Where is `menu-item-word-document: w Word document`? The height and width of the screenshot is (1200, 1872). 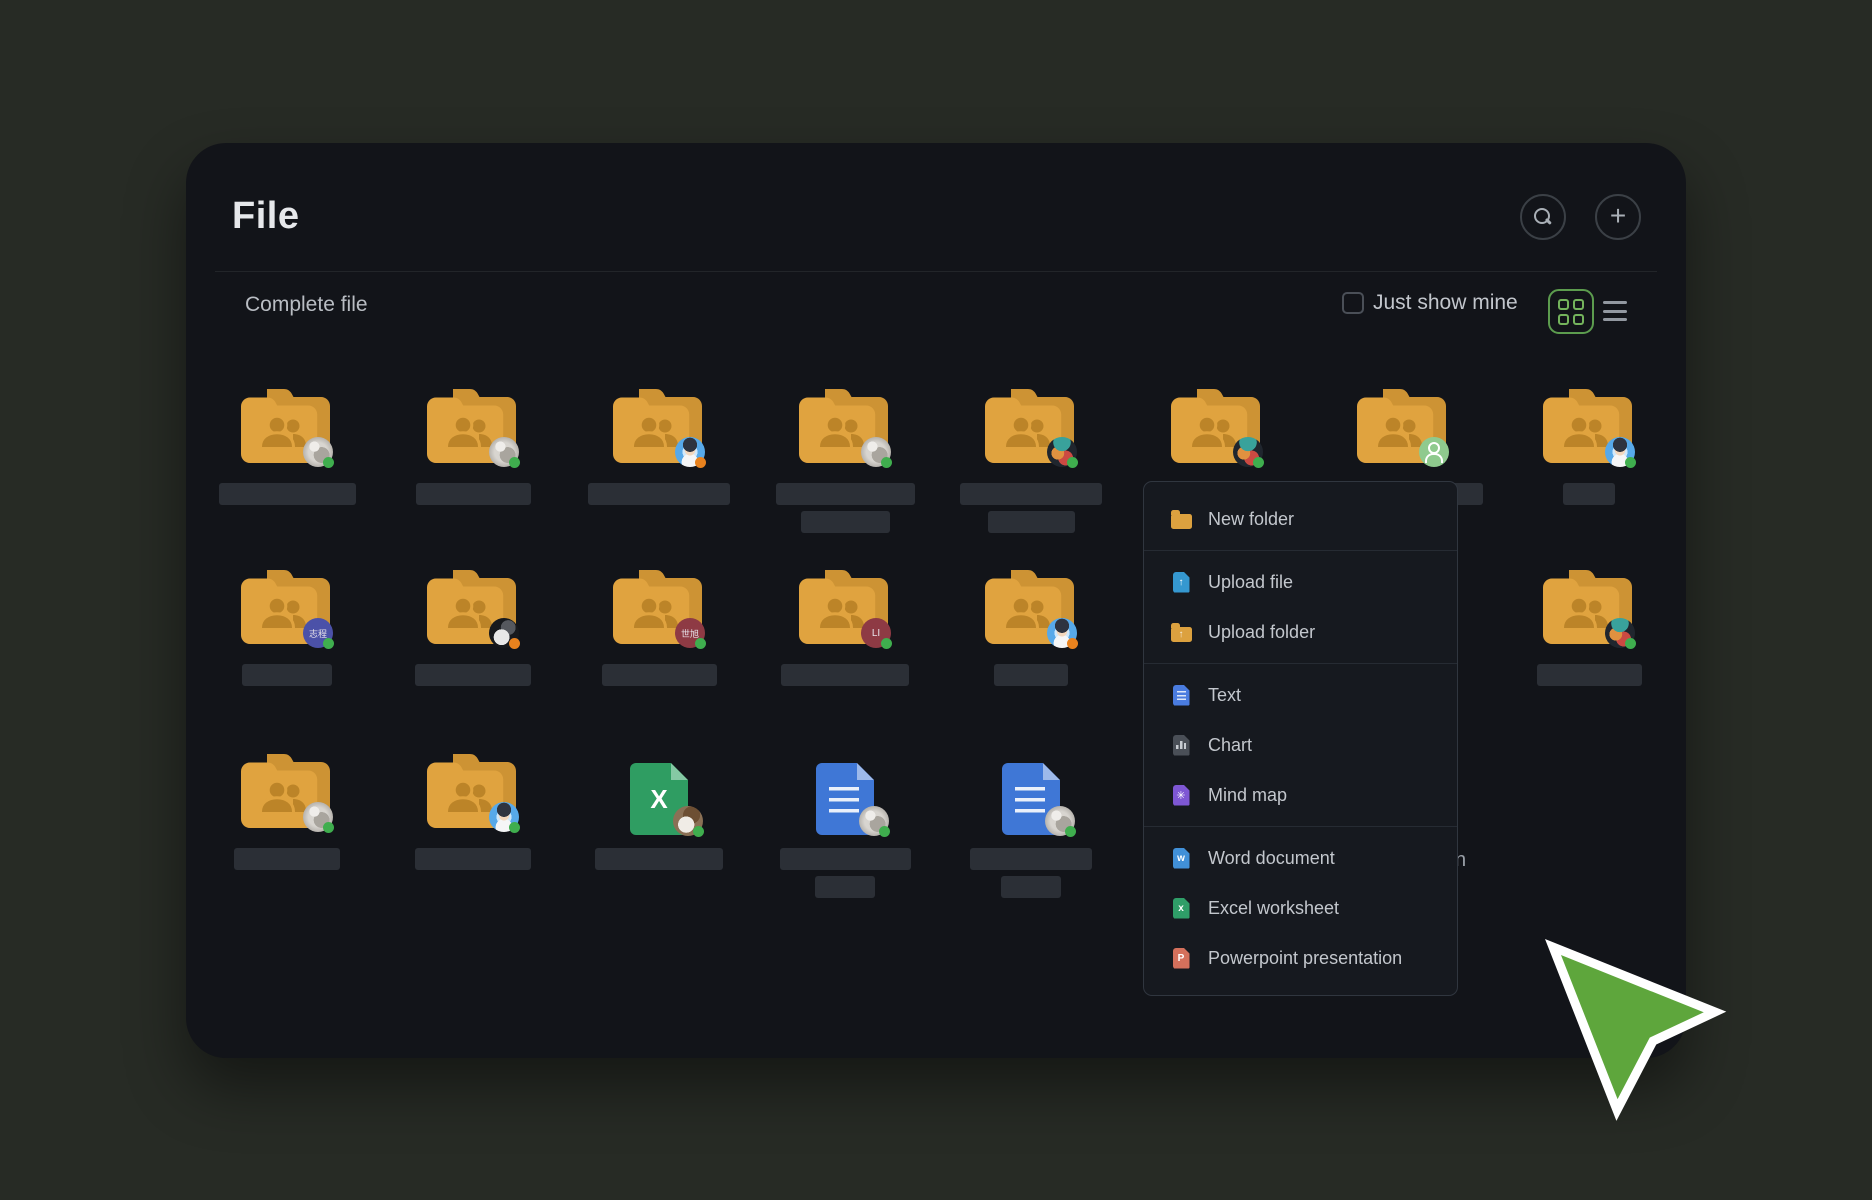 menu-item-word-document: w Word document is located at coordinates (1300, 858).